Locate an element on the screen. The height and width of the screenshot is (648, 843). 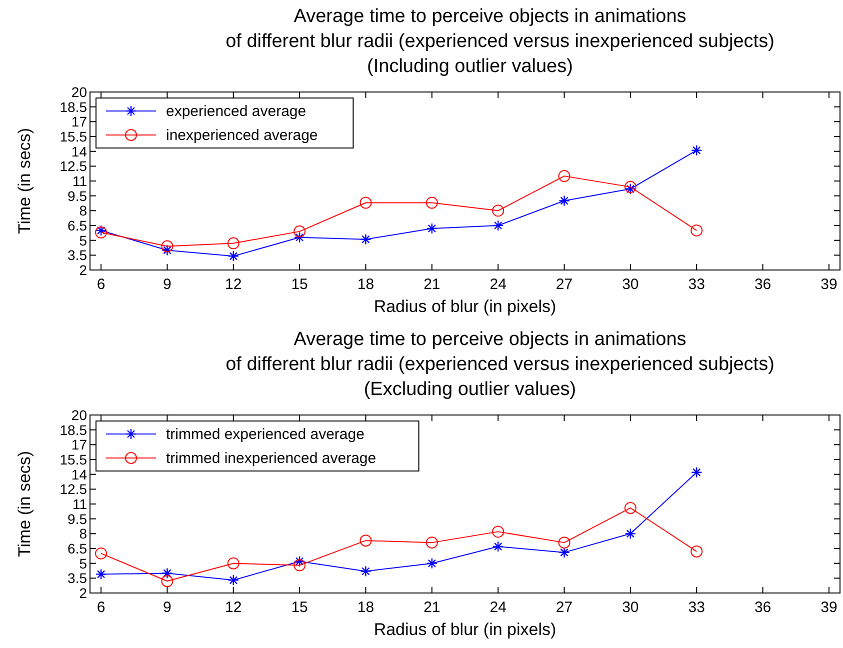
legend-label: inexperienced average is located at coordinates (242, 135).